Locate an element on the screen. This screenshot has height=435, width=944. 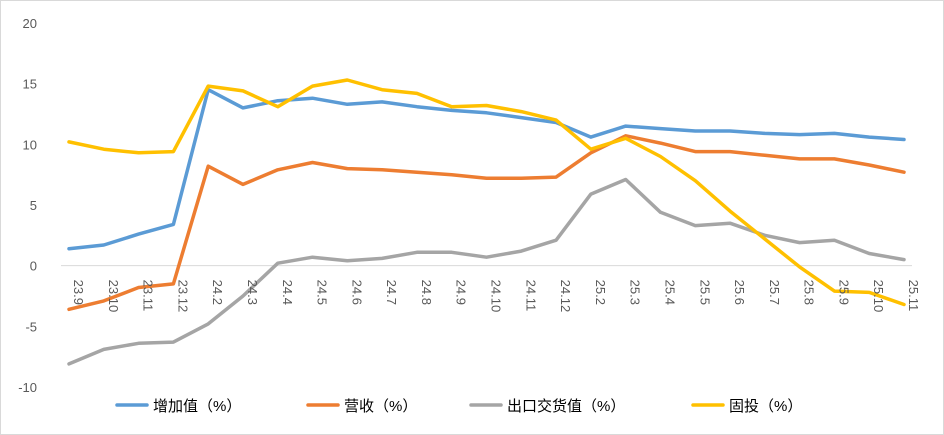
x-tick-label: 25.6 is located at coordinates (739, 292).